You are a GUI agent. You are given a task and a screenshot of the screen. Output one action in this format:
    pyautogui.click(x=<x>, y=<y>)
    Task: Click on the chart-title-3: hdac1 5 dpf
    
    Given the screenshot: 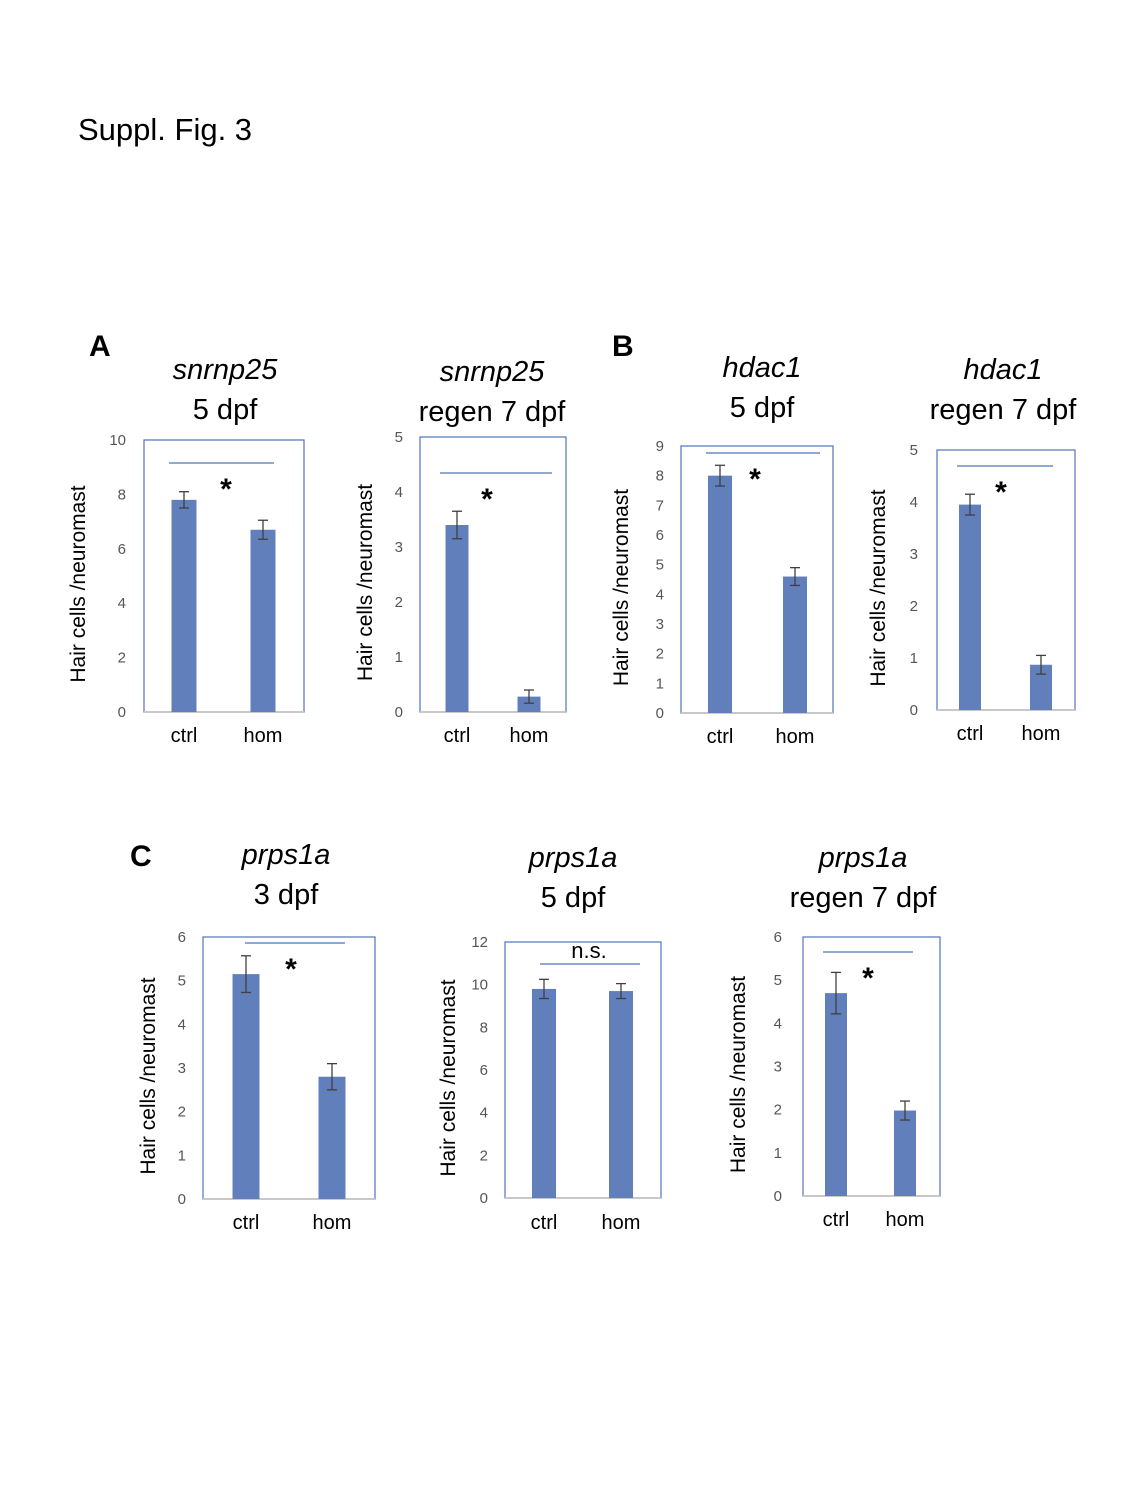 What is the action you would take?
    pyautogui.click(x=762, y=388)
    